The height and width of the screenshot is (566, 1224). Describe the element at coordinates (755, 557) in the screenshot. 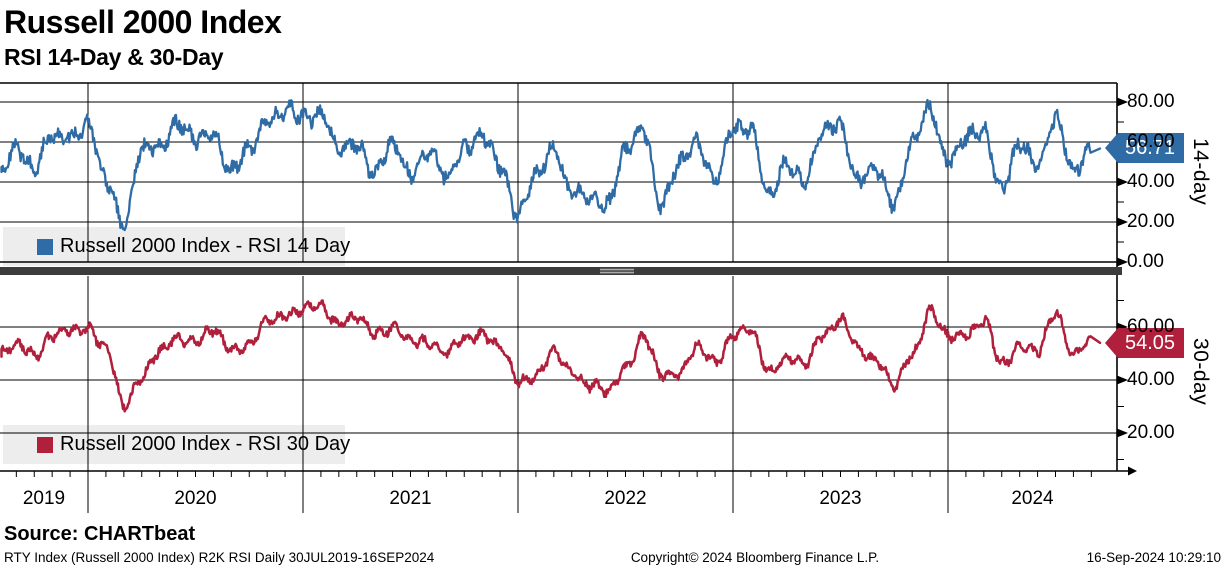

I see `footer-copyright: Copyright© 2024 Bloomberg Finance L.P.` at that location.